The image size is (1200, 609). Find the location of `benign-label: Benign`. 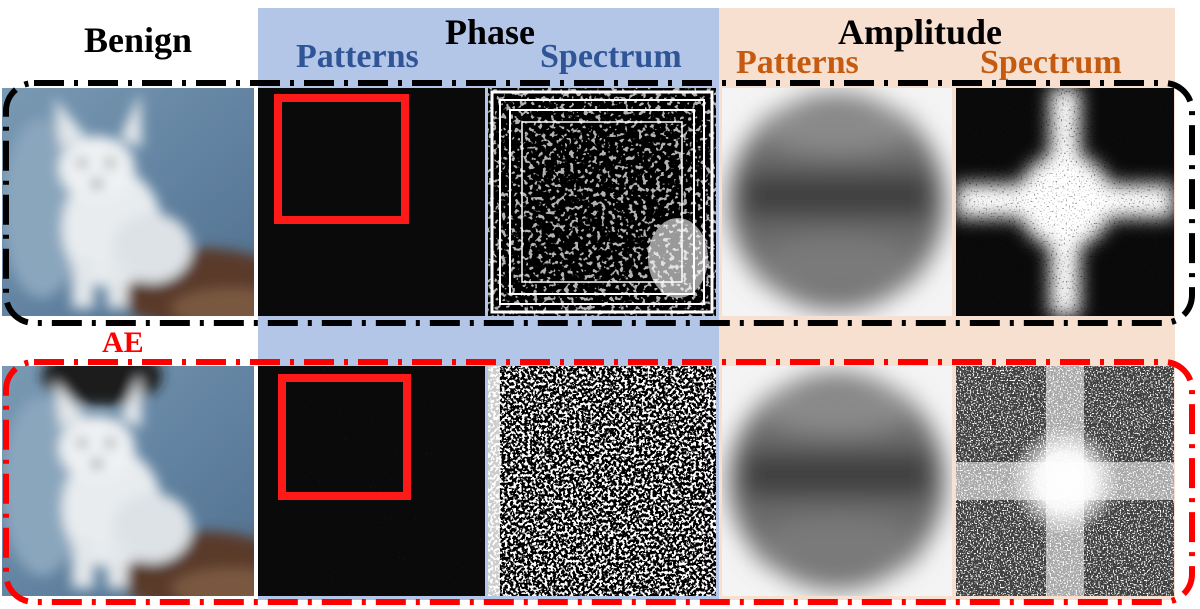

benign-label: Benign is located at coordinates (138, 40).